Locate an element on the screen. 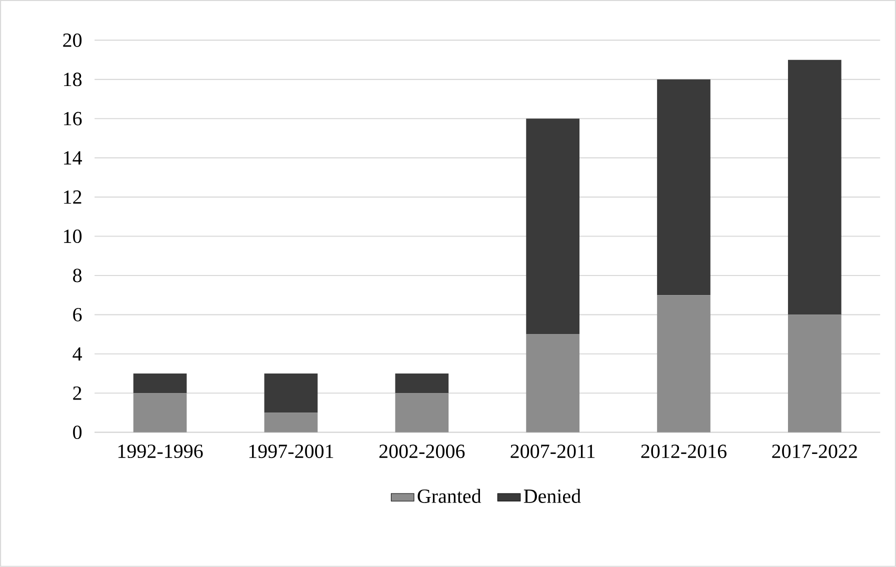  legend-label: Granted is located at coordinates (450, 496).